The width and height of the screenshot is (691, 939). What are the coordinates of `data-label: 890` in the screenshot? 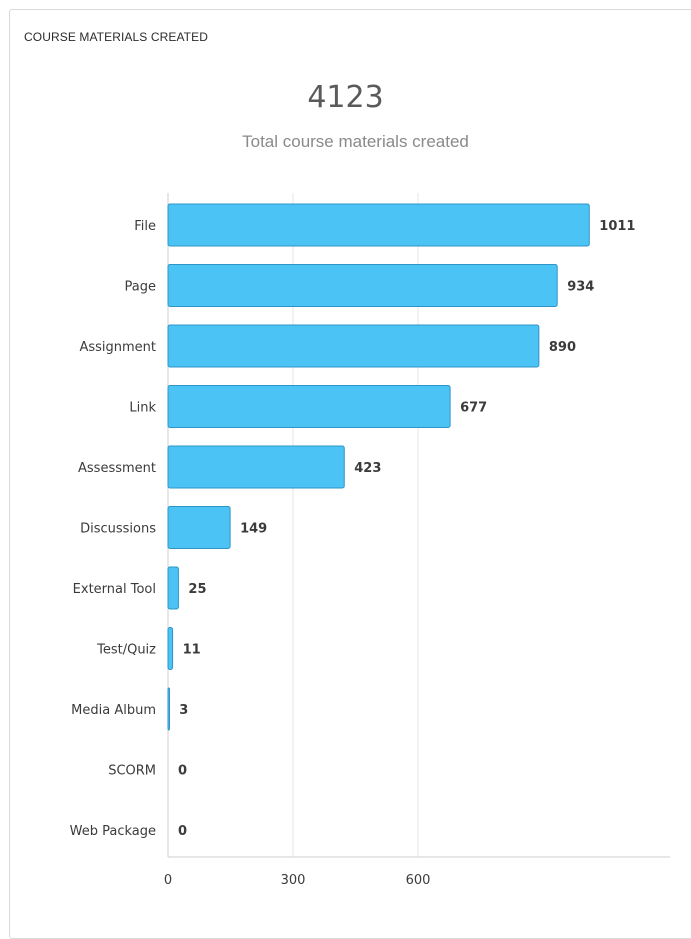 It's located at (562, 347).